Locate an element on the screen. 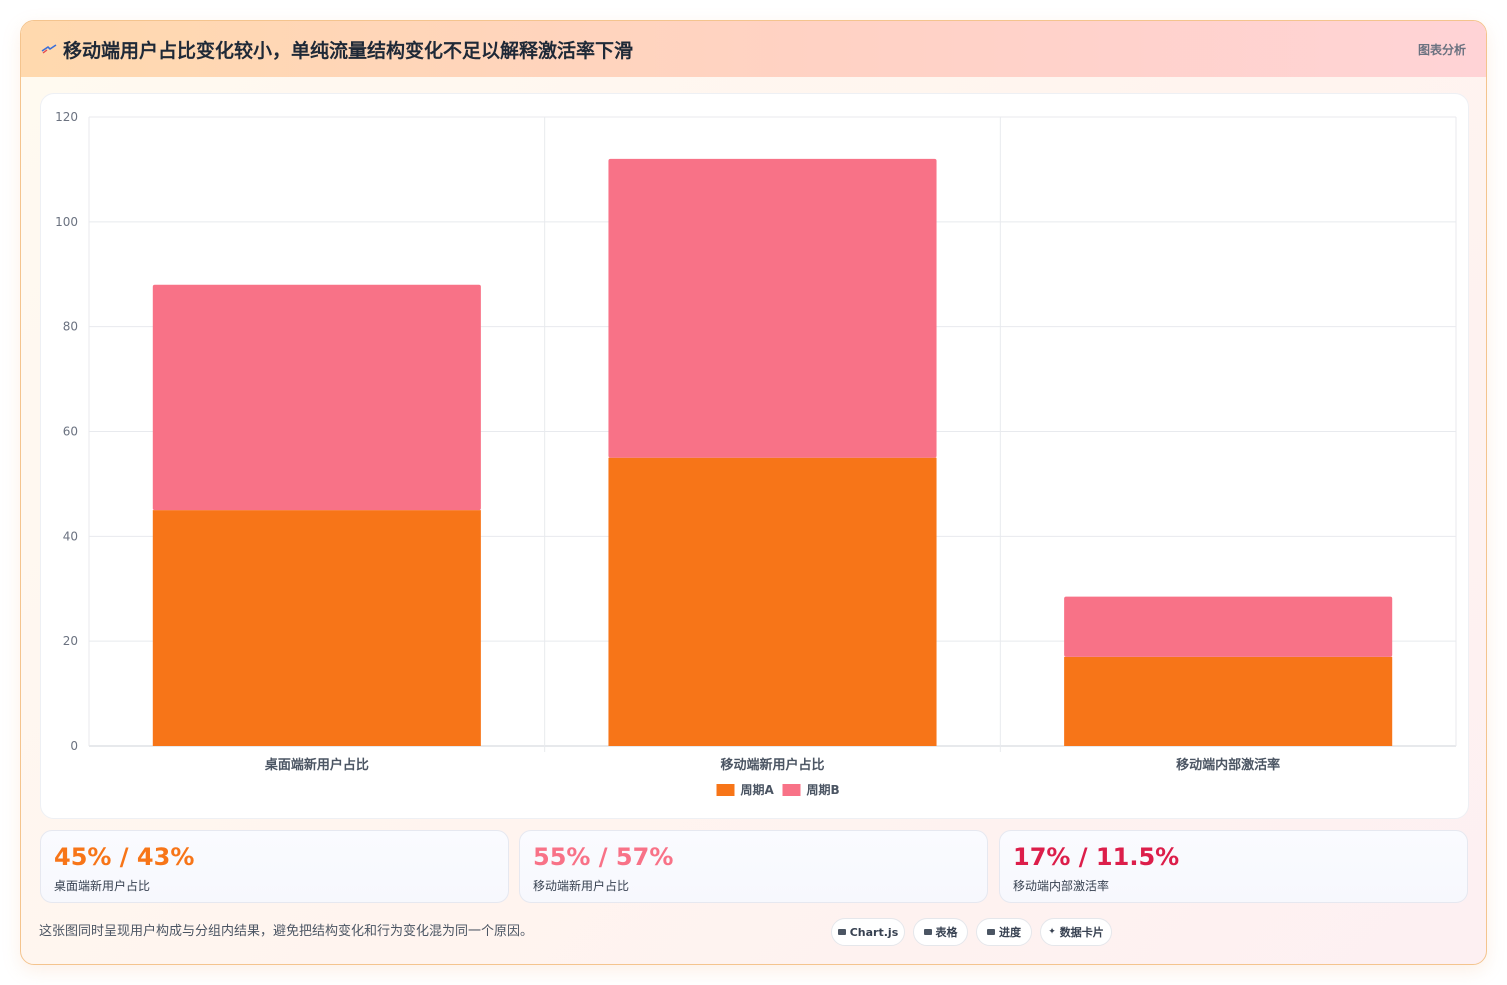 The image size is (1507, 985). x-tick-label: 移动端内部激活率 is located at coordinates (1228, 765).